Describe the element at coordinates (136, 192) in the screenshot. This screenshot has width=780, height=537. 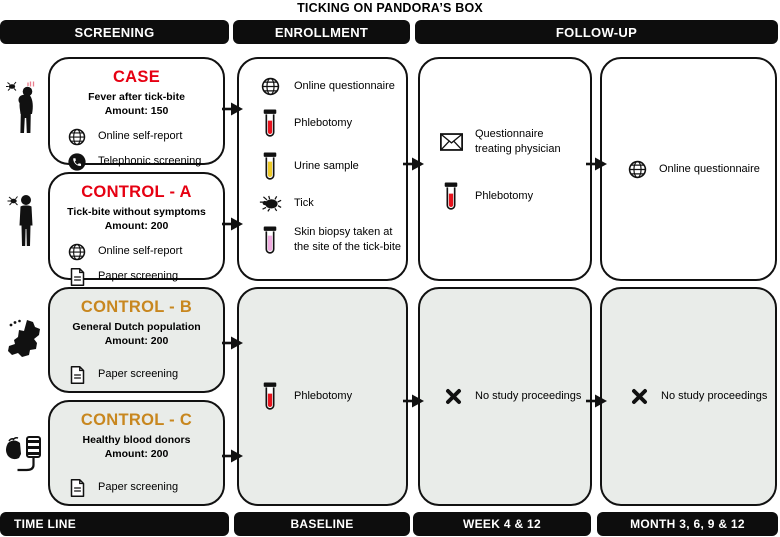
I see `control-a-title: CONTROL - A` at that location.